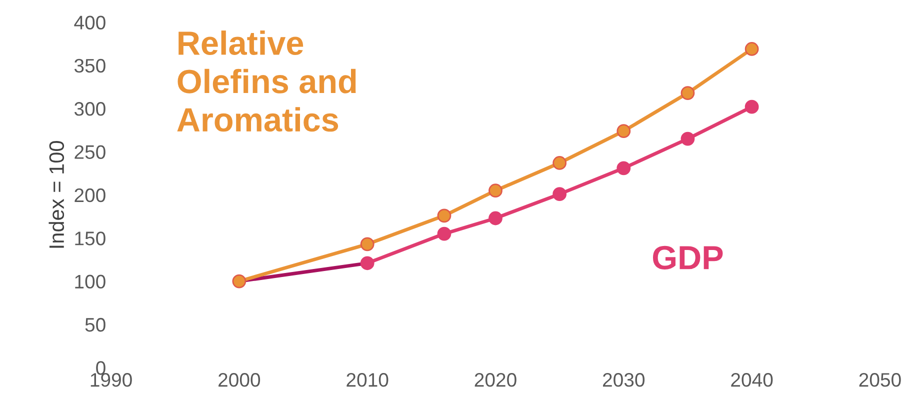 This screenshot has width=910, height=404. What do you see at coordinates (90, 239) in the screenshot?
I see `y-tick-label: 150` at bounding box center [90, 239].